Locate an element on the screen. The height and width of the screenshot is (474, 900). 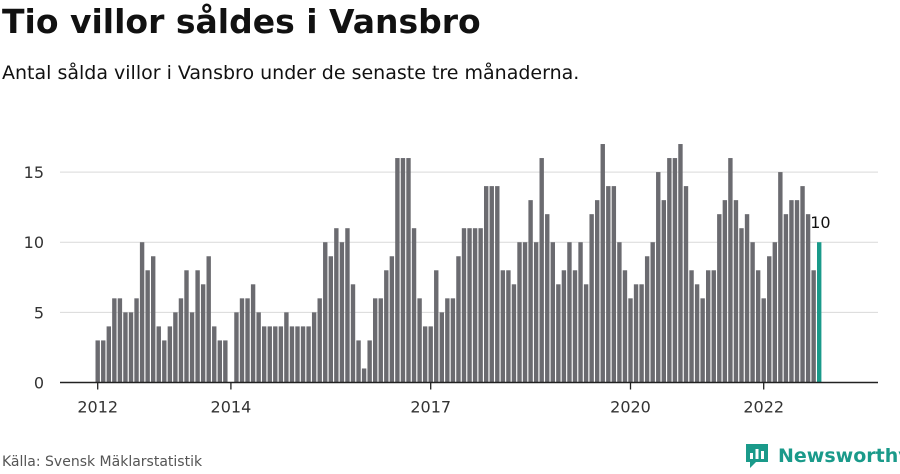
x-tick-label: 2012 is located at coordinates (97, 407).